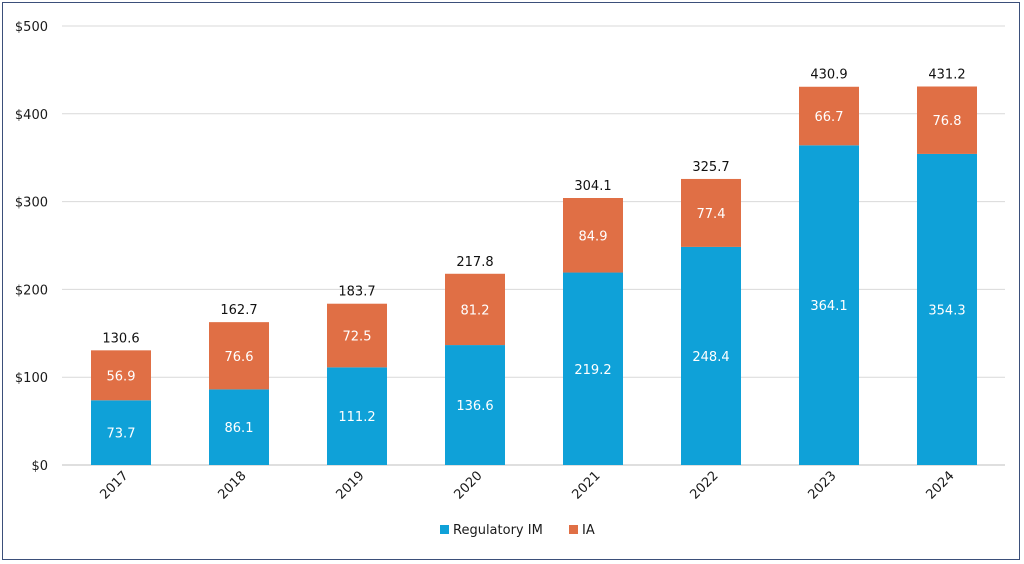 The image size is (1024, 564). Describe the element at coordinates (31, 247) in the screenshot. I see `y-axis-ticks: $0 $100 $200 $300 $400 $500` at that location.